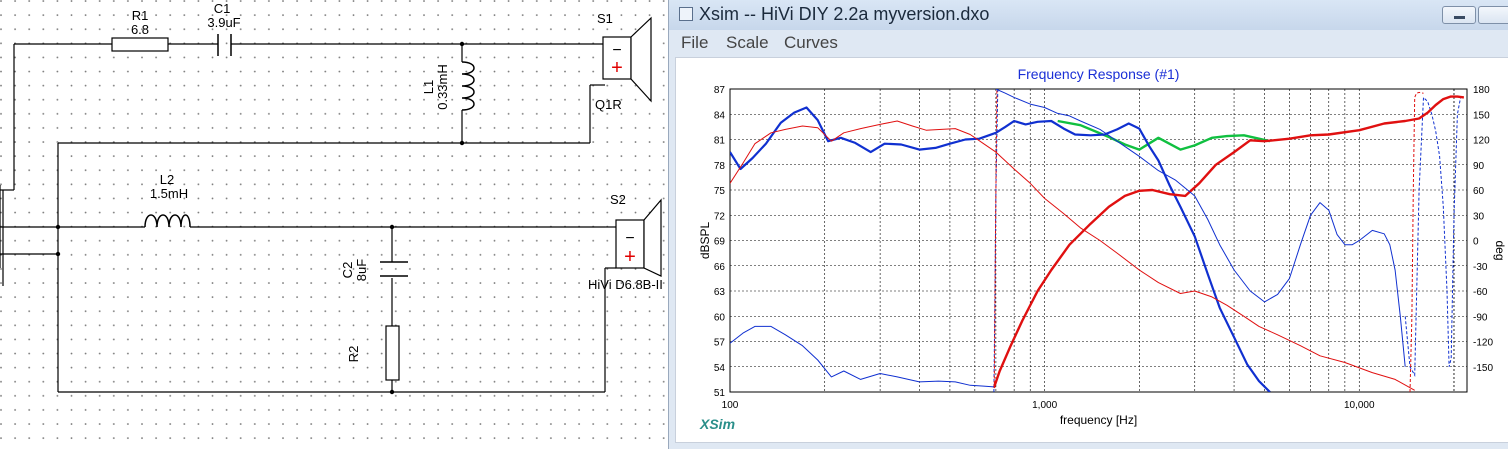 Image resolution: width=1508 pixels, height=449 pixels. I want to click on resistor-r1, so click(140, 44).